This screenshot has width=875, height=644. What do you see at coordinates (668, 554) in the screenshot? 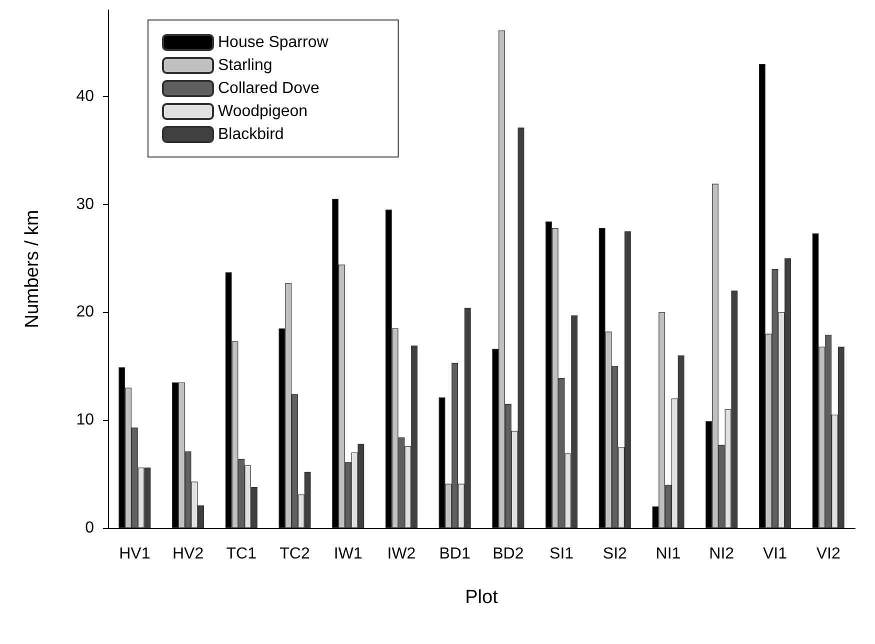
I see `x-tick-label: NI1` at bounding box center [668, 554].